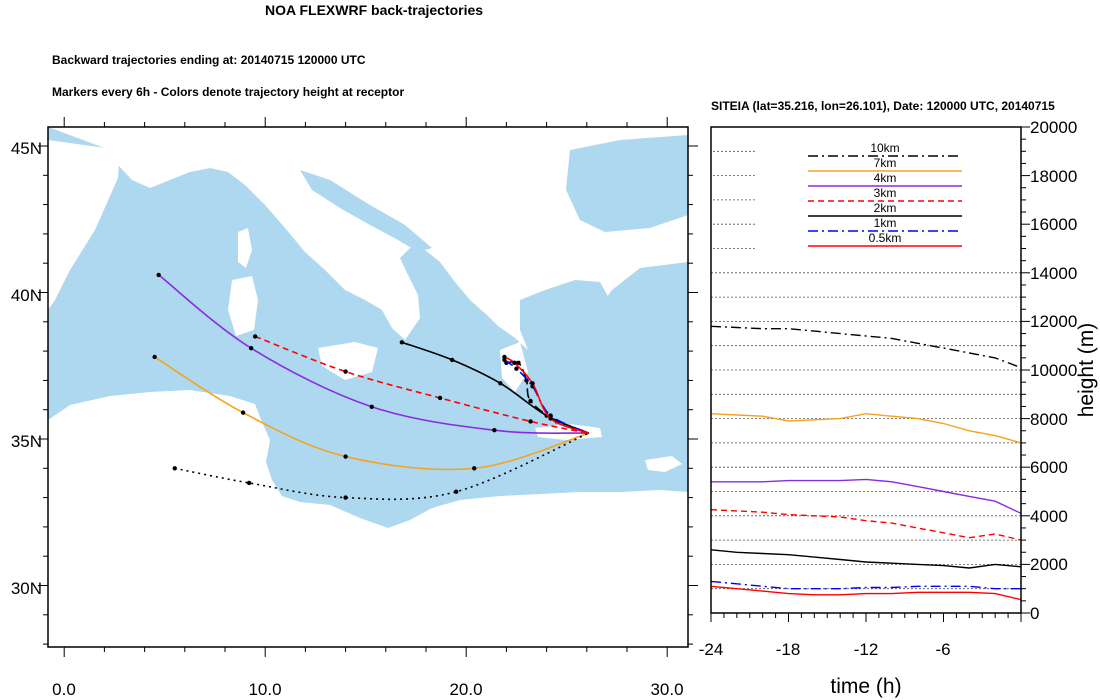  I want to click on x-axis-label: time (h), so click(865, 686).